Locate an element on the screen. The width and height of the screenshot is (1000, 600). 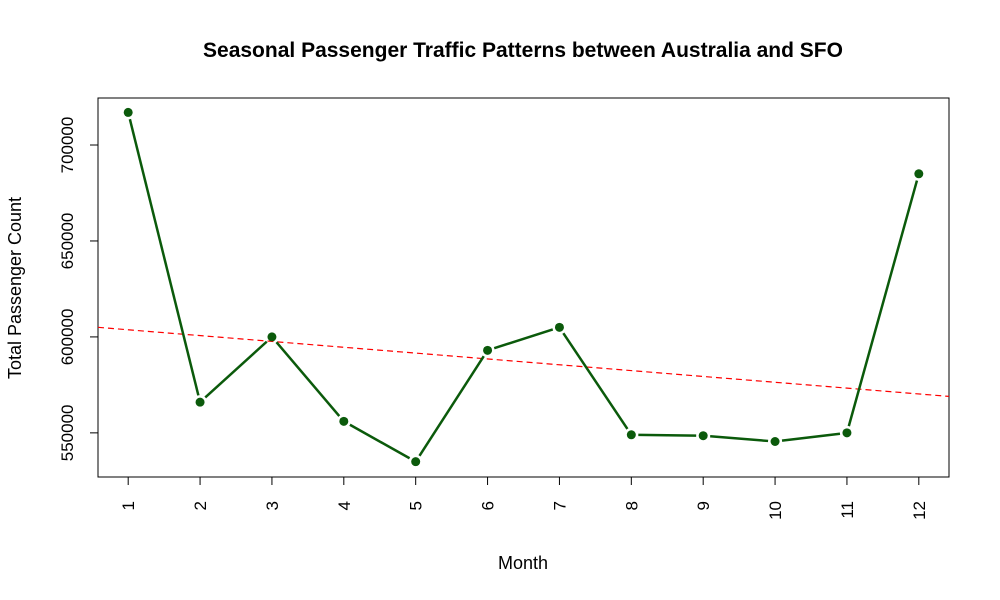
x-tick-label: 2 is located at coordinates (200, 505).